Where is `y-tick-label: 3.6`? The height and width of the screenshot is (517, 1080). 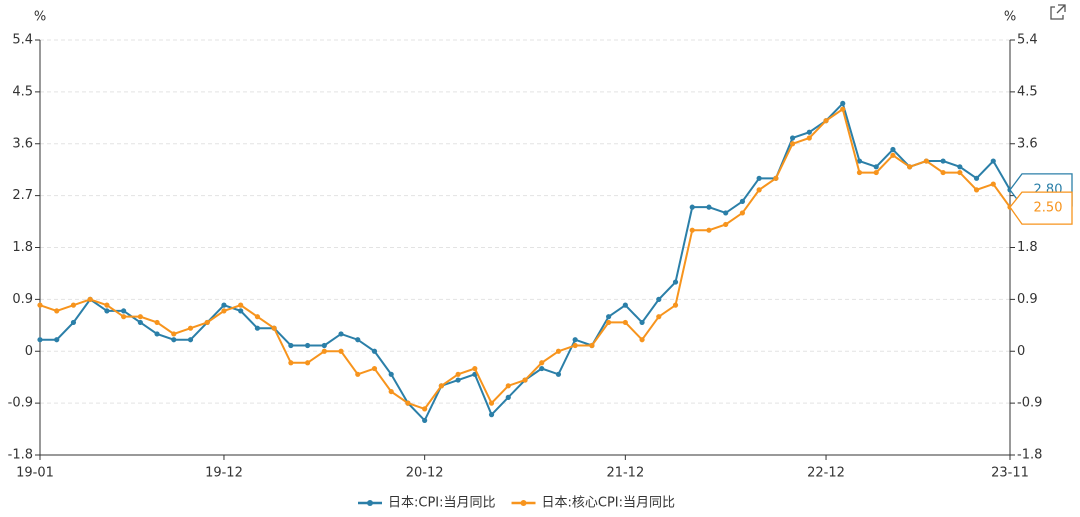
y-tick-label: 3.6 is located at coordinates (22, 143).